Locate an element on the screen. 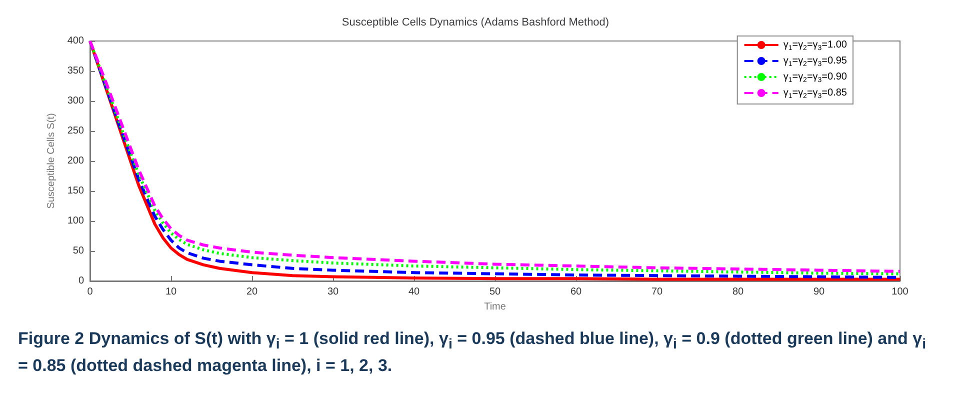  y-tick-label: 400 is located at coordinates (75, 41).